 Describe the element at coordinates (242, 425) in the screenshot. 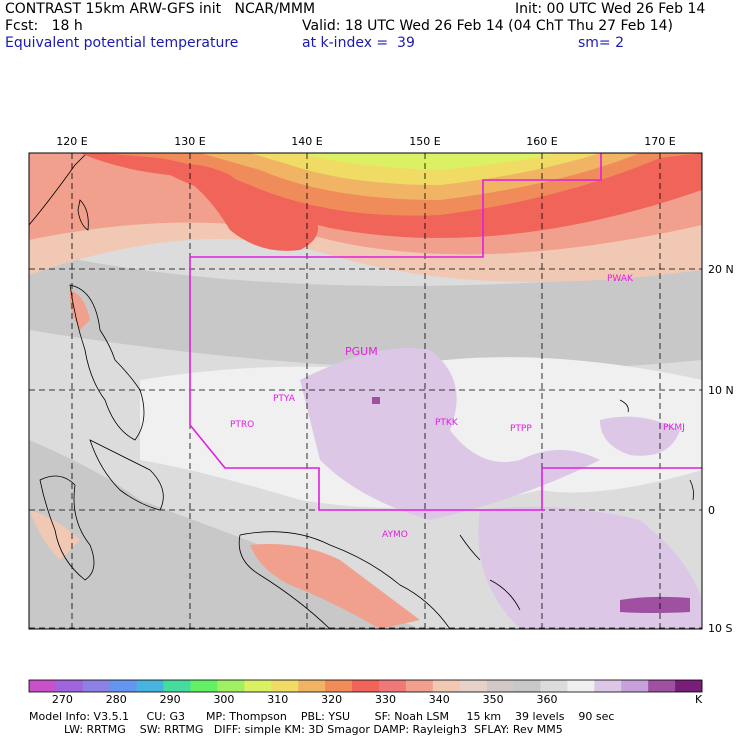

I see `station-label: PTRO` at that location.